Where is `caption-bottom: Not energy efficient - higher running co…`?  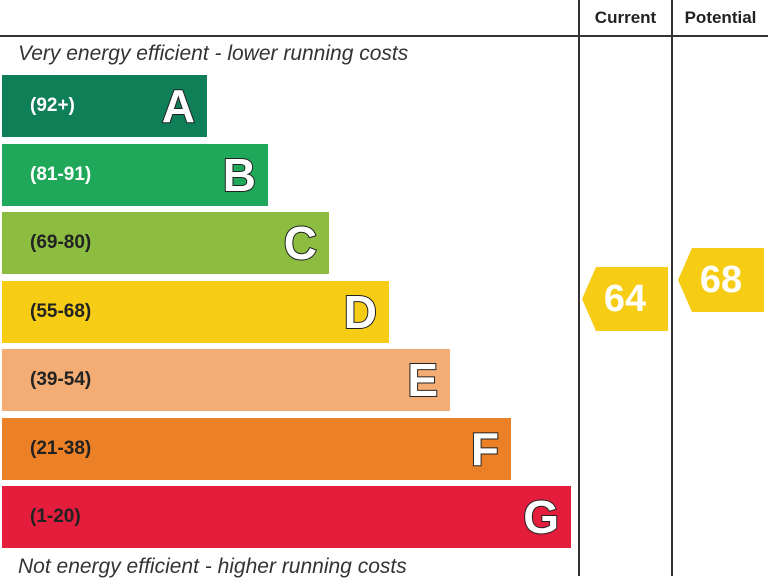 caption-bottom: Not energy efficient - higher running co… is located at coordinates (212, 566).